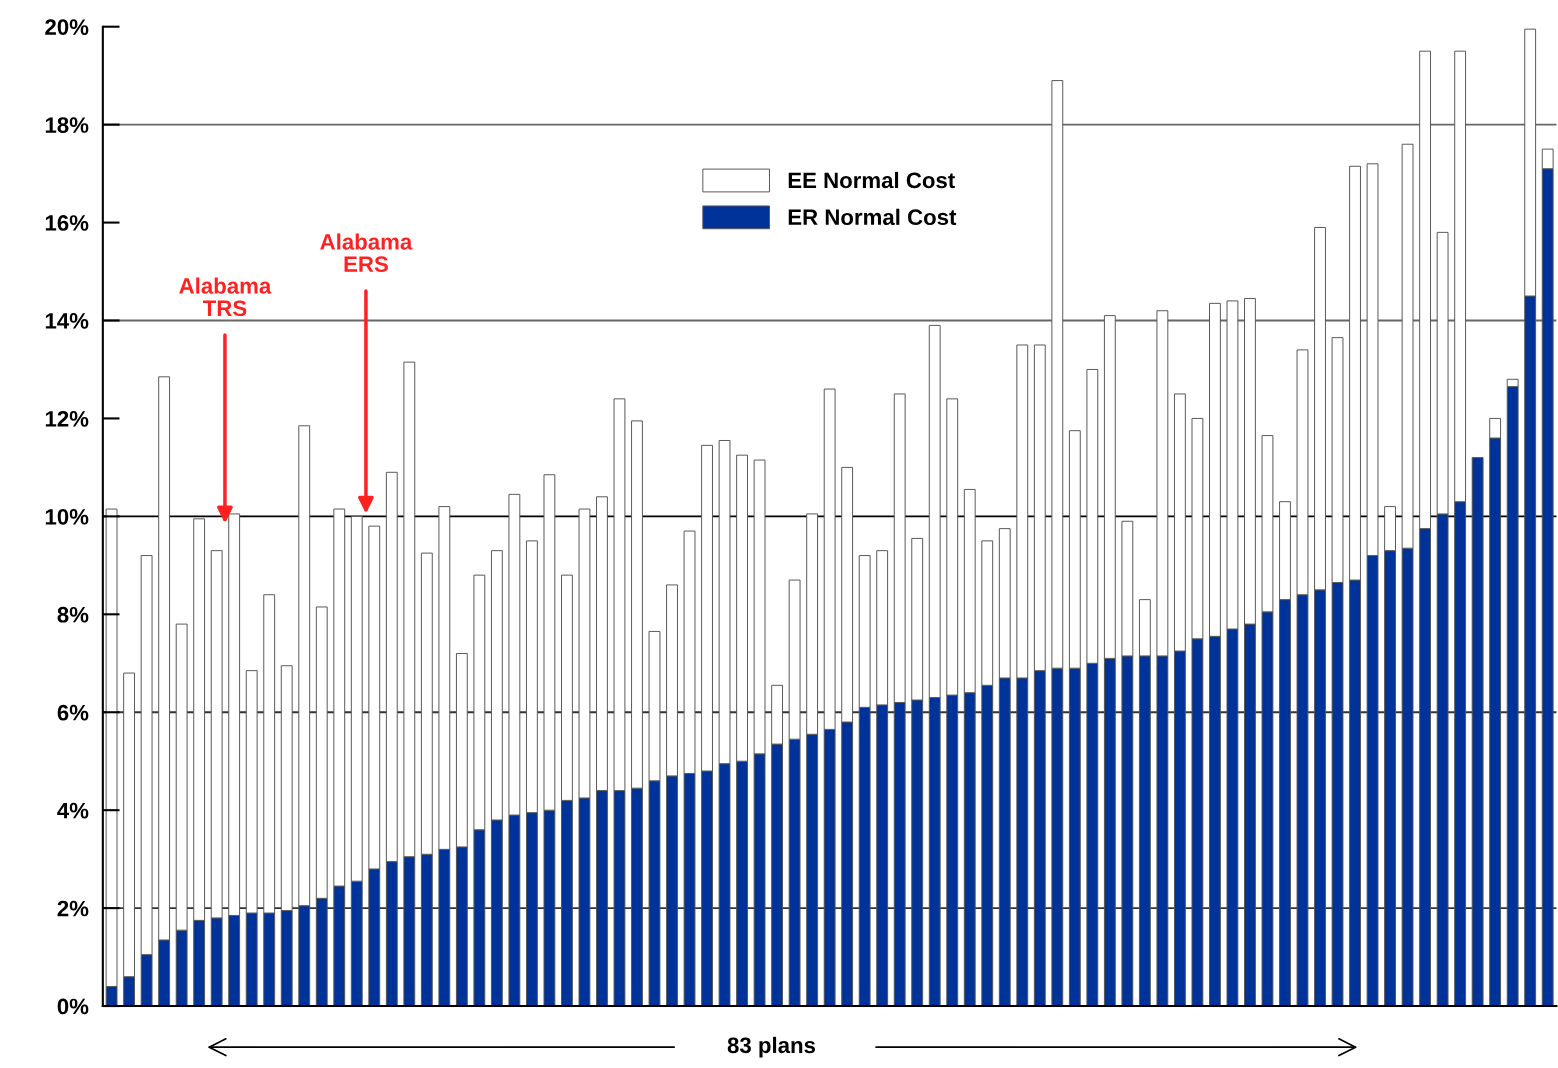  I want to click on y-tick-label: 18%, so click(67, 125).